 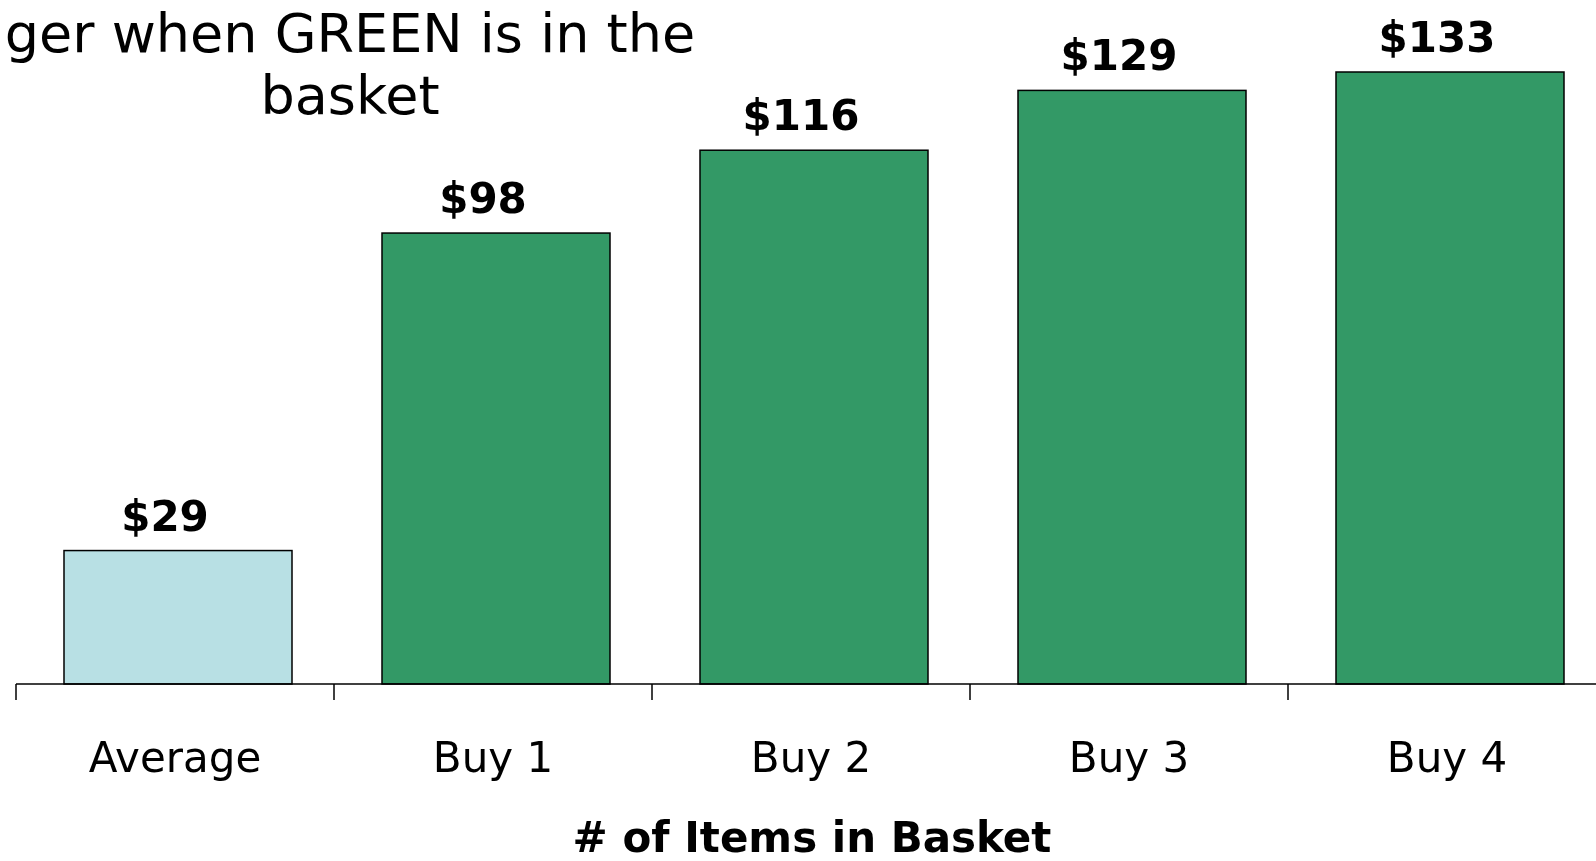 What do you see at coordinates (1119, 56) in the screenshot?
I see `data-label: $129` at bounding box center [1119, 56].